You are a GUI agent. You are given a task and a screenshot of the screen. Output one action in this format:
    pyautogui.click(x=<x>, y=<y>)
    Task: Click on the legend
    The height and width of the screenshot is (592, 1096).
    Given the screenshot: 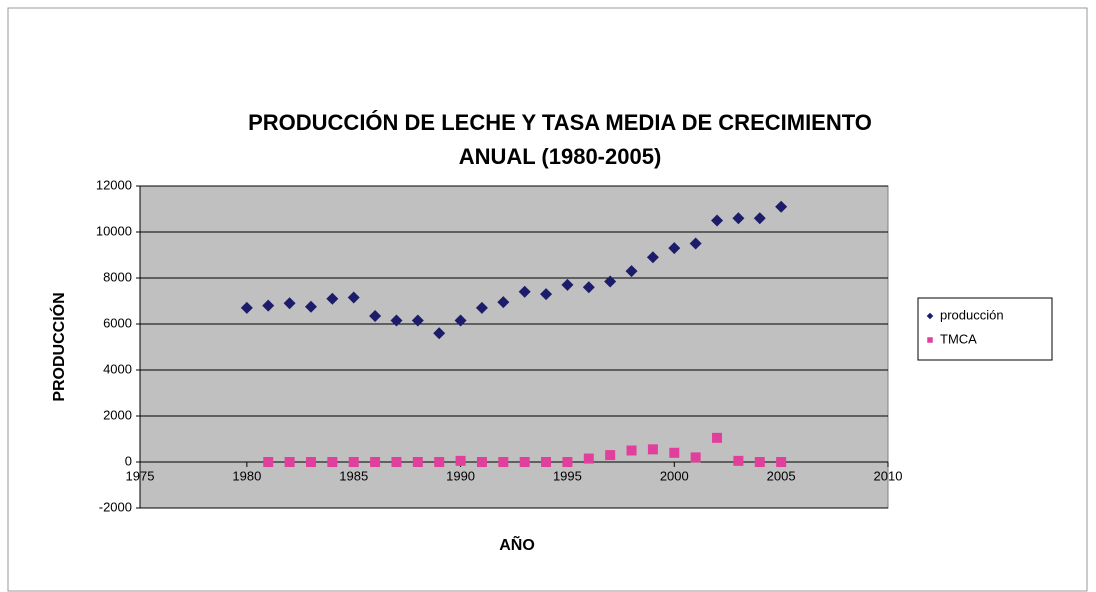 What is the action you would take?
    pyautogui.click(x=985, y=329)
    